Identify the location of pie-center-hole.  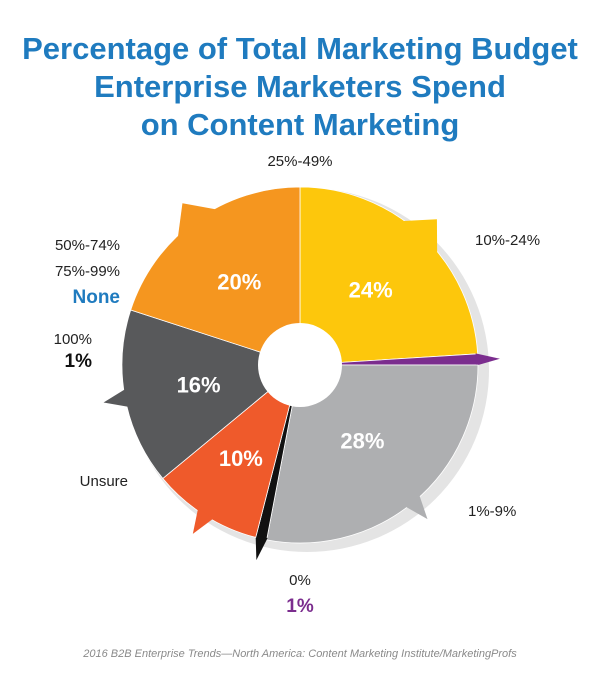
(300, 365).